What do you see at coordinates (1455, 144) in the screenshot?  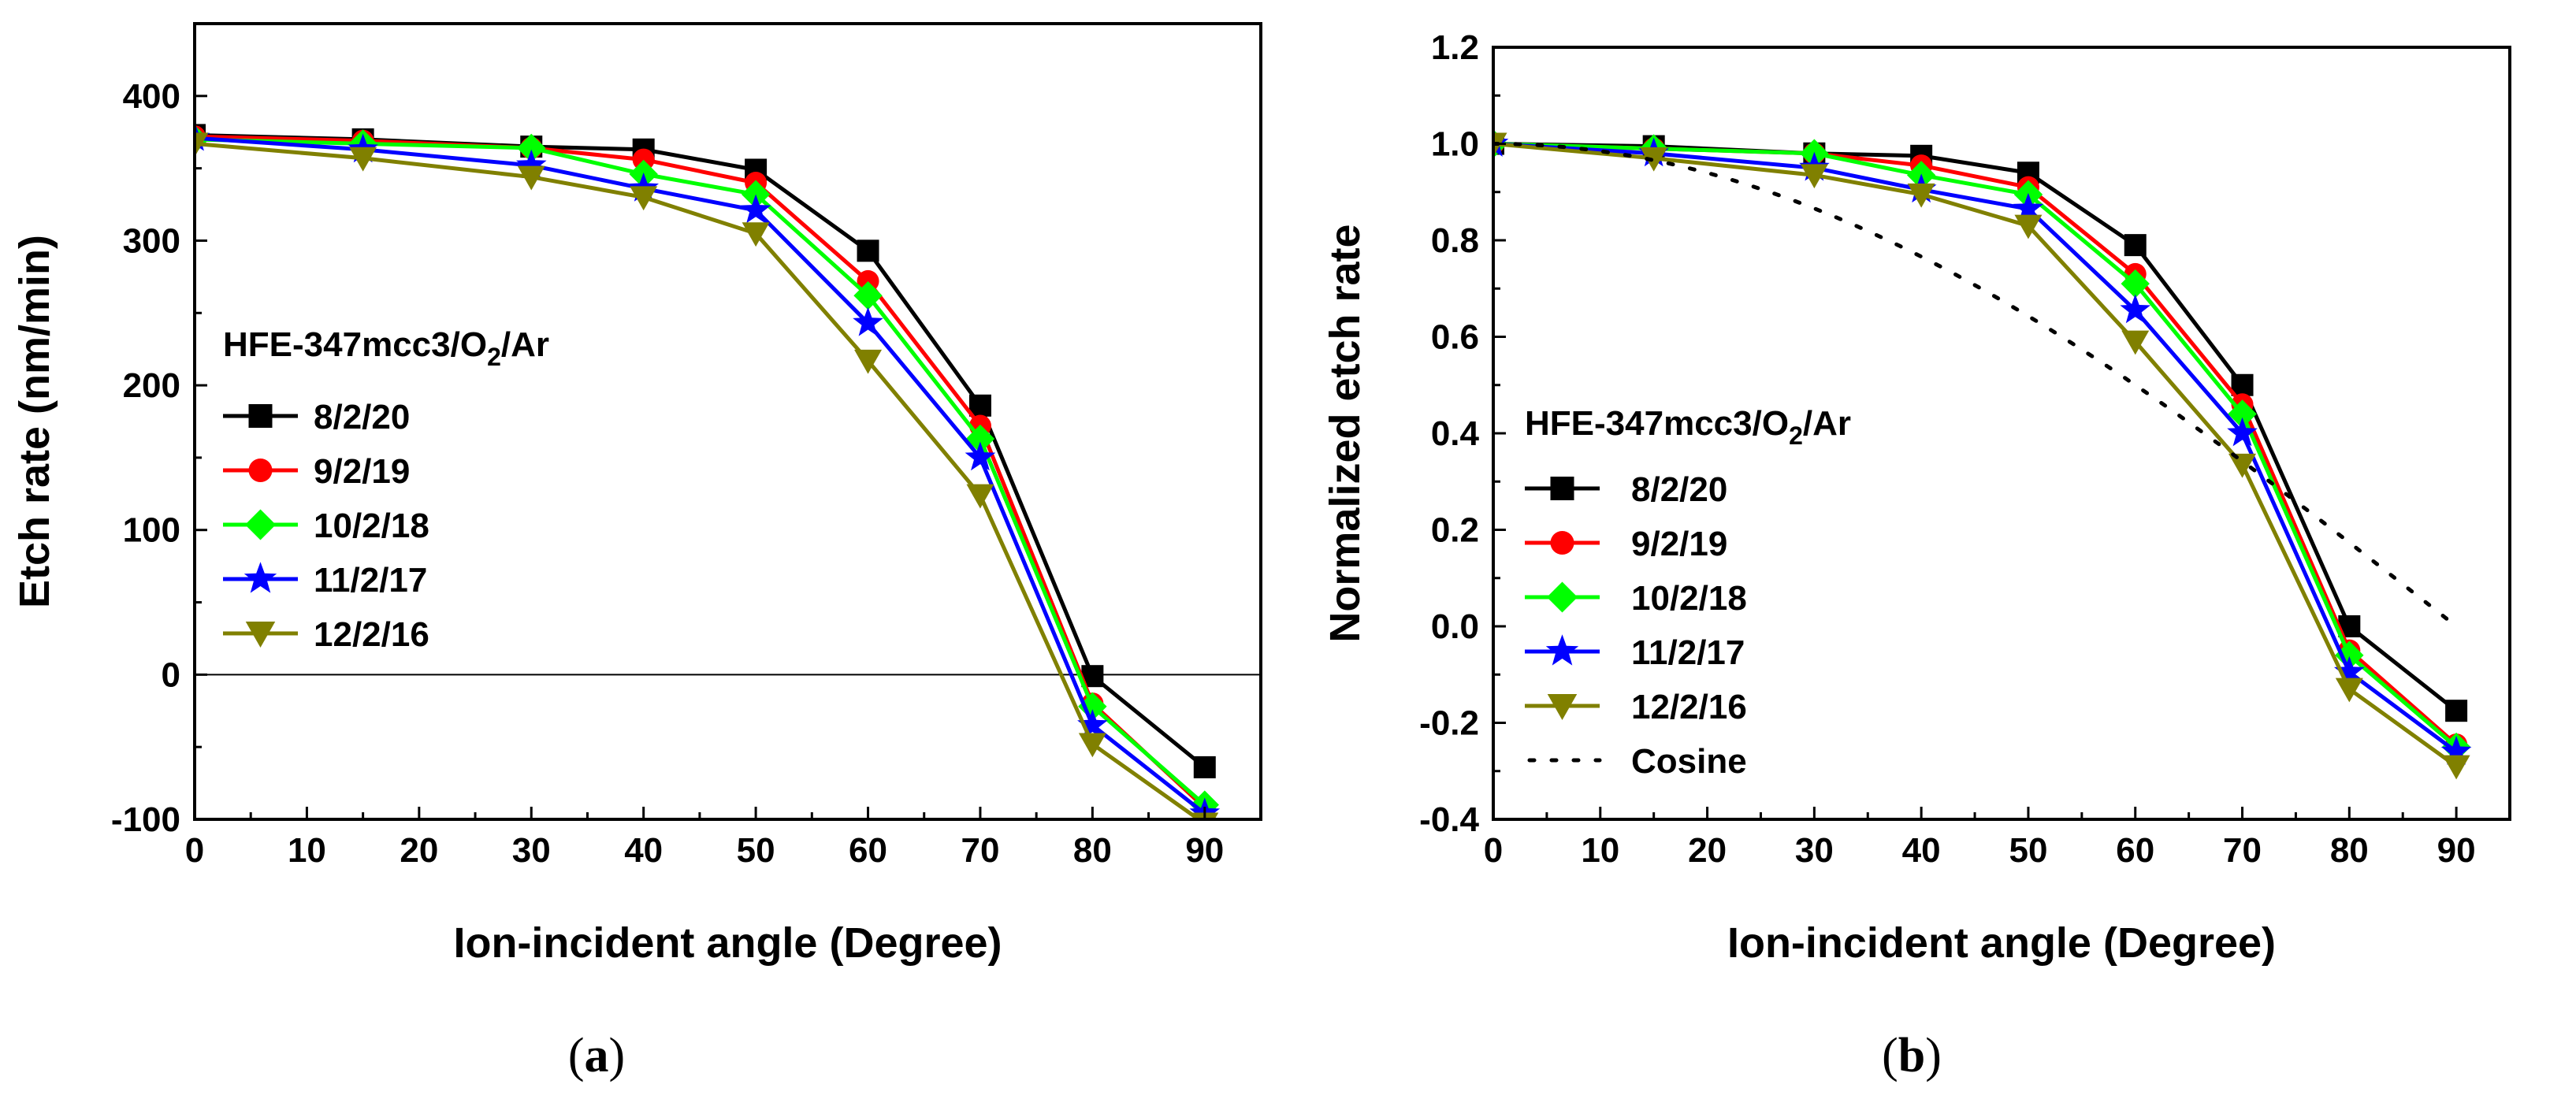 I see `y-tick-label: 1.0` at bounding box center [1455, 144].